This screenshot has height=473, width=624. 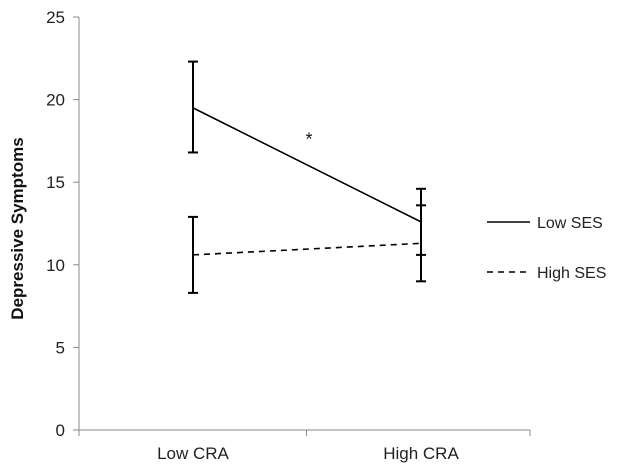 I want to click on legend-item: Low SES, so click(x=545, y=223).